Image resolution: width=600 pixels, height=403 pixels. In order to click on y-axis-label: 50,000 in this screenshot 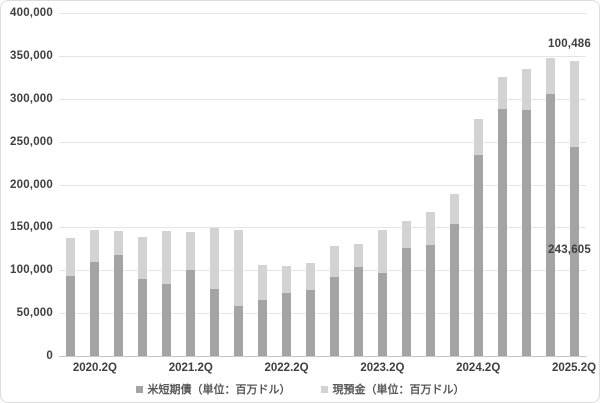, I will do `click(34, 313)`.